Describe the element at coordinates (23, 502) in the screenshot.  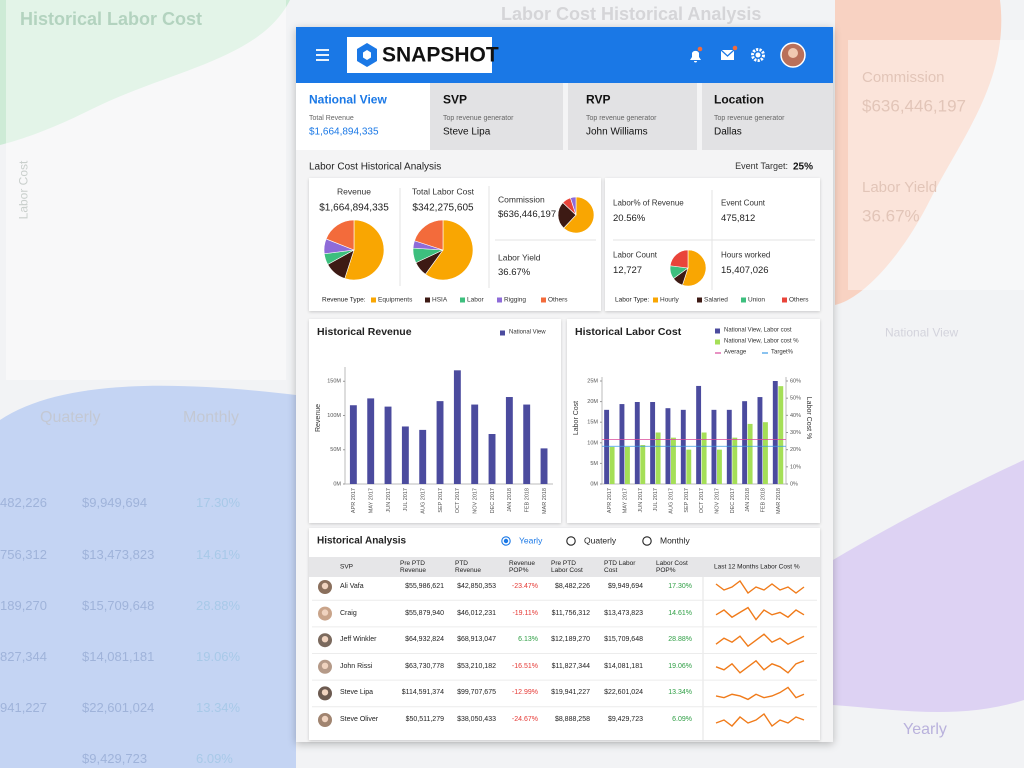
I see `background-text: 482,226` at that location.